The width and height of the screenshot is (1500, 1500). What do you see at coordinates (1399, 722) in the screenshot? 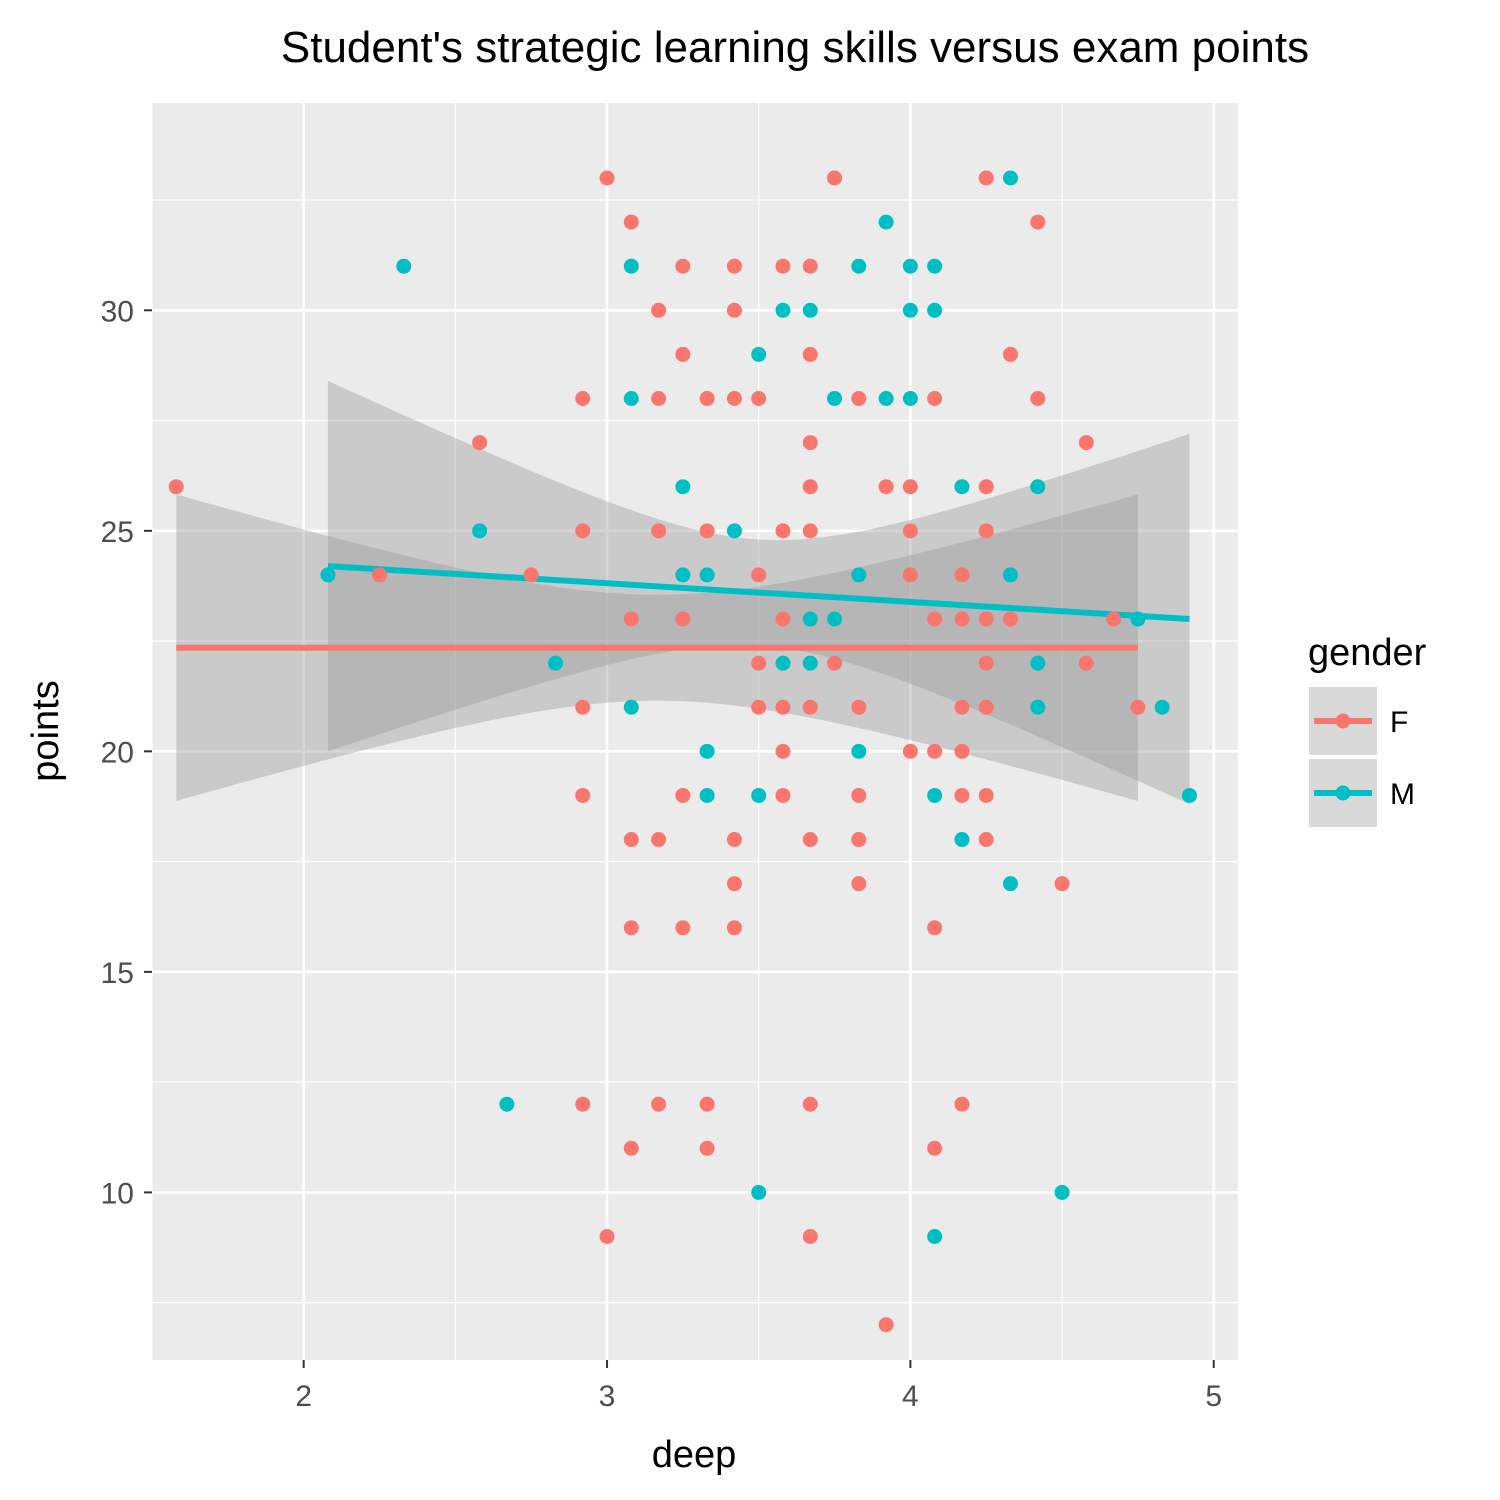
I see `legend-label-F: F` at bounding box center [1399, 722].